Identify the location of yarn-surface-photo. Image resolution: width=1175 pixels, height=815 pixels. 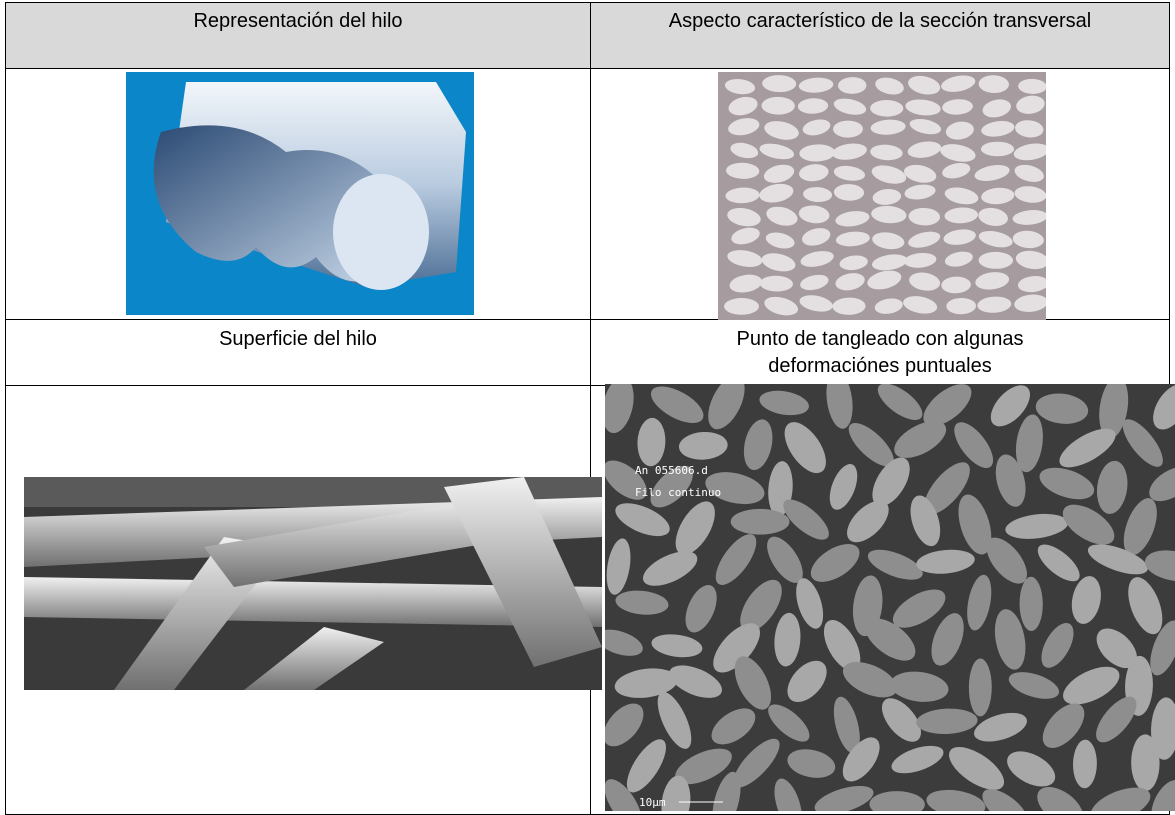
(313, 583).